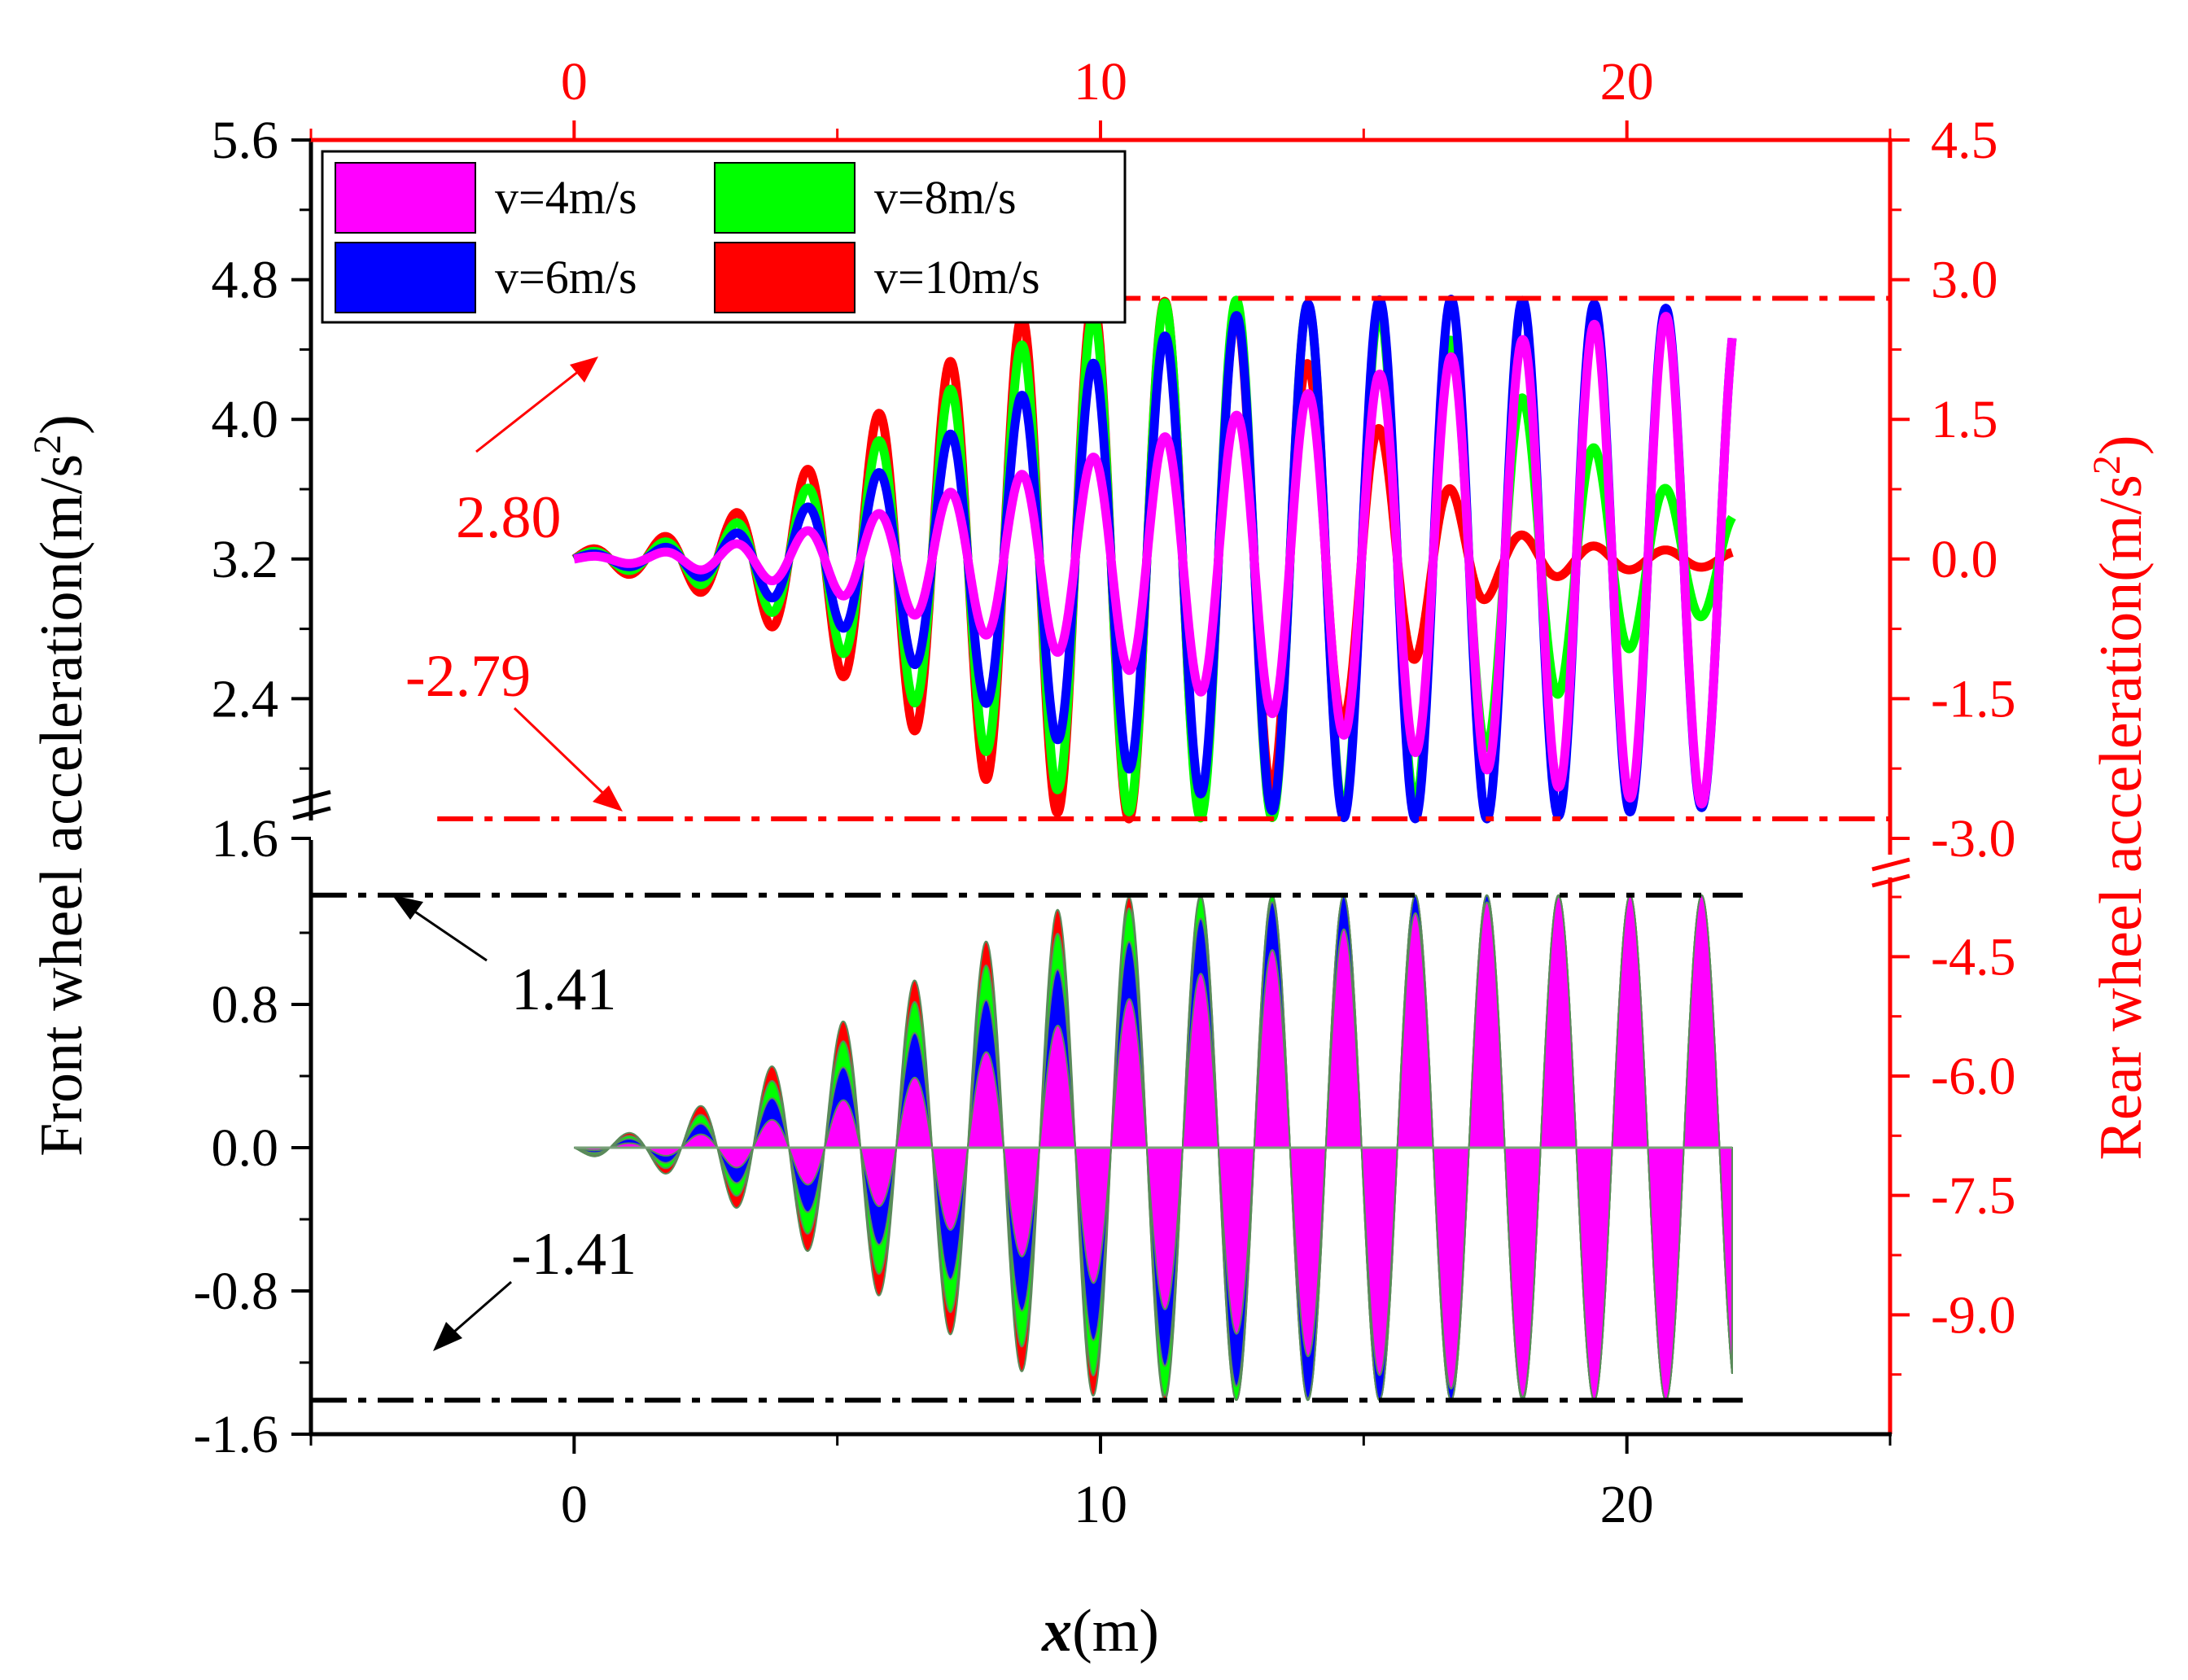 The image size is (2188, 1680). What do you see at coordinates (245, 699) in the screenshot?
I see `y-left-tick-label-upper: 2.4` at bounding box center [245, 699].